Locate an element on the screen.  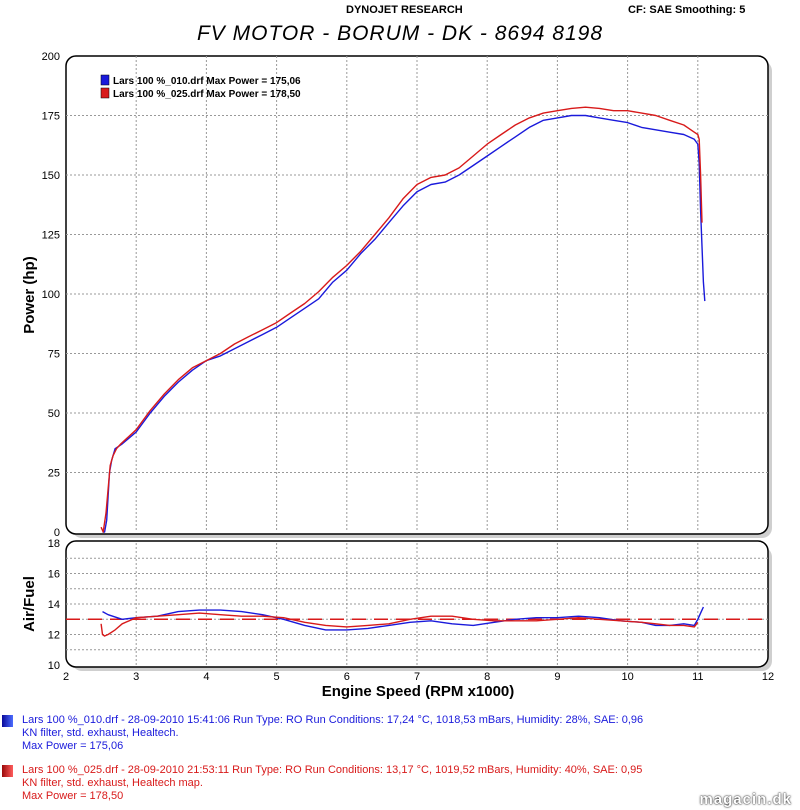
afr-tick-label: 16 is located at coordinates (54, 575).